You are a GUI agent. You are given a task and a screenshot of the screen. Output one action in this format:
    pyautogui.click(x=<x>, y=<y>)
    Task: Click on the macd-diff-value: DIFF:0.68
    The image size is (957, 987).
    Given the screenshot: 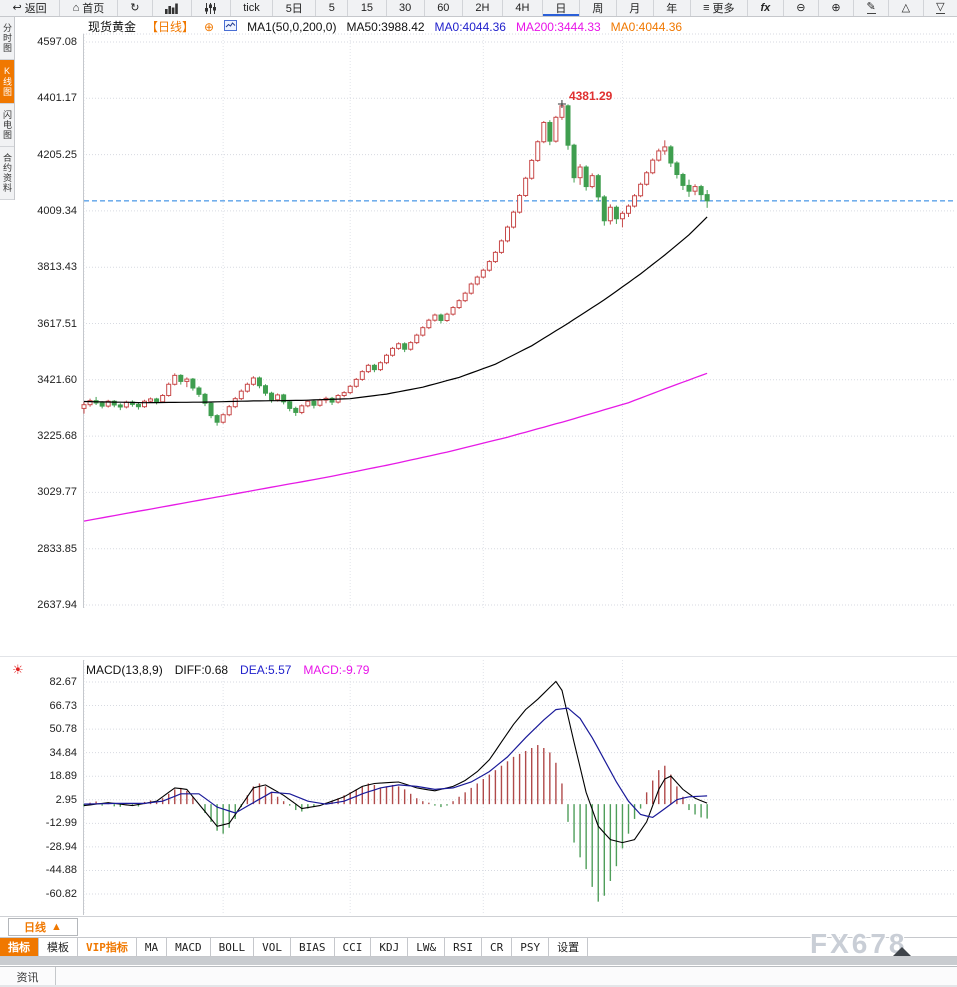 What is the action you would take?
    pyautogui.click(x=201, y=670)
    